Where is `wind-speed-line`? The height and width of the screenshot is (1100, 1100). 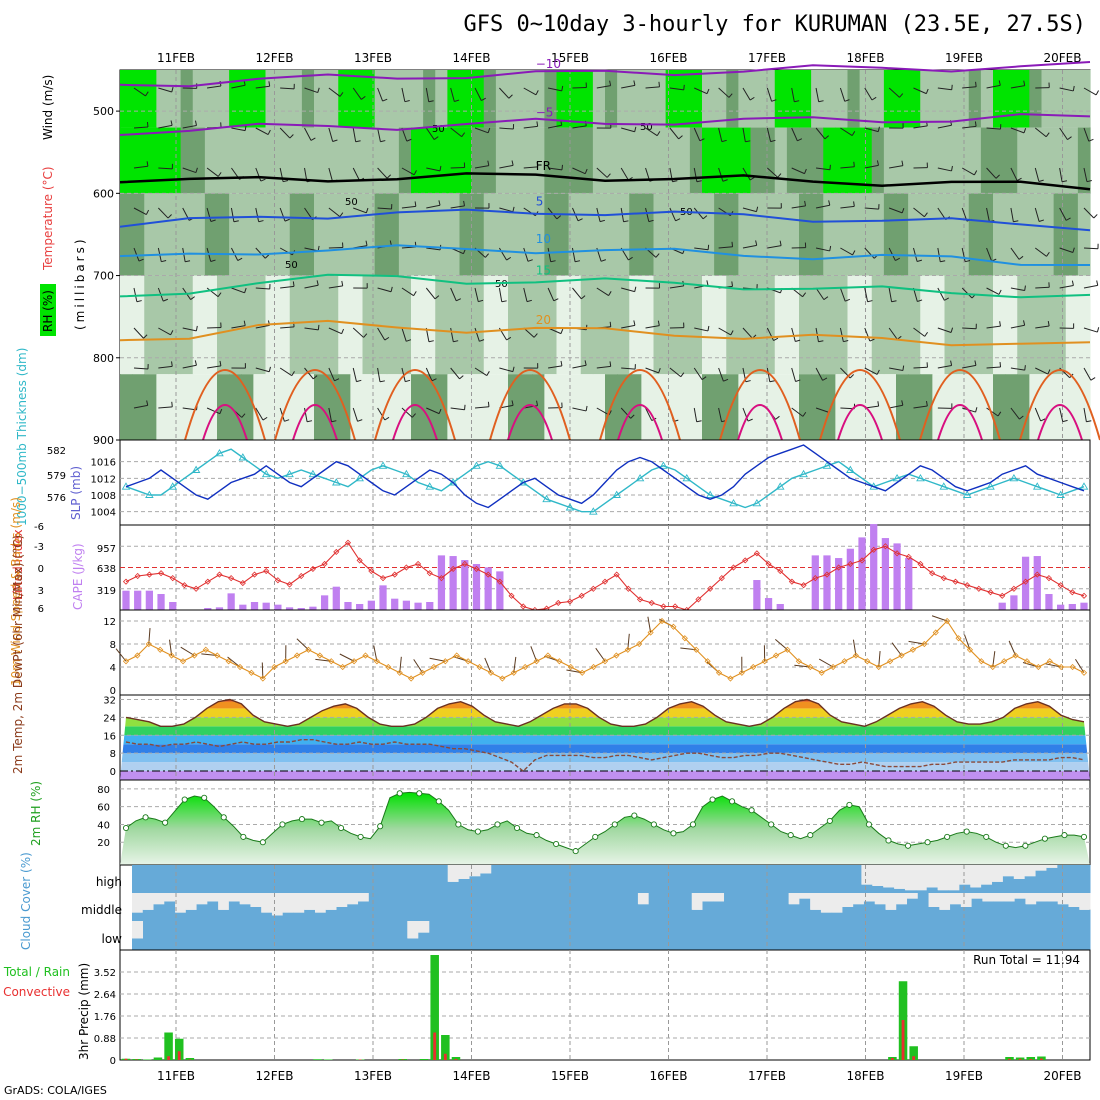 wind-speed-line is located at coordinates (605, 649).